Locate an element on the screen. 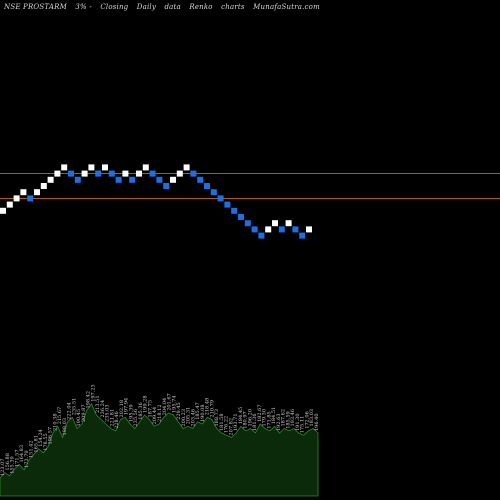 Image resolution: width=500 pixels, height=500 pixels. volume-label: 196.40 is located at coordinates (317, 423).